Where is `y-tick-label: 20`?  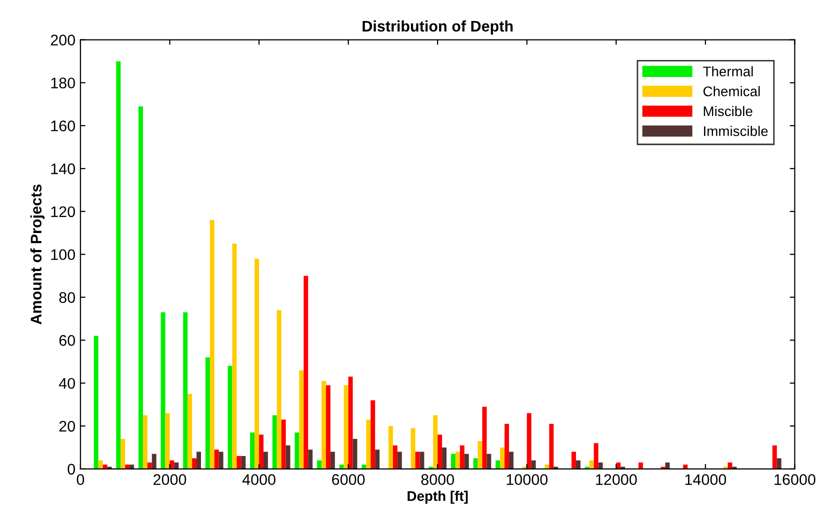 y-tick-label: 20 is located at coordinates (67, 426).